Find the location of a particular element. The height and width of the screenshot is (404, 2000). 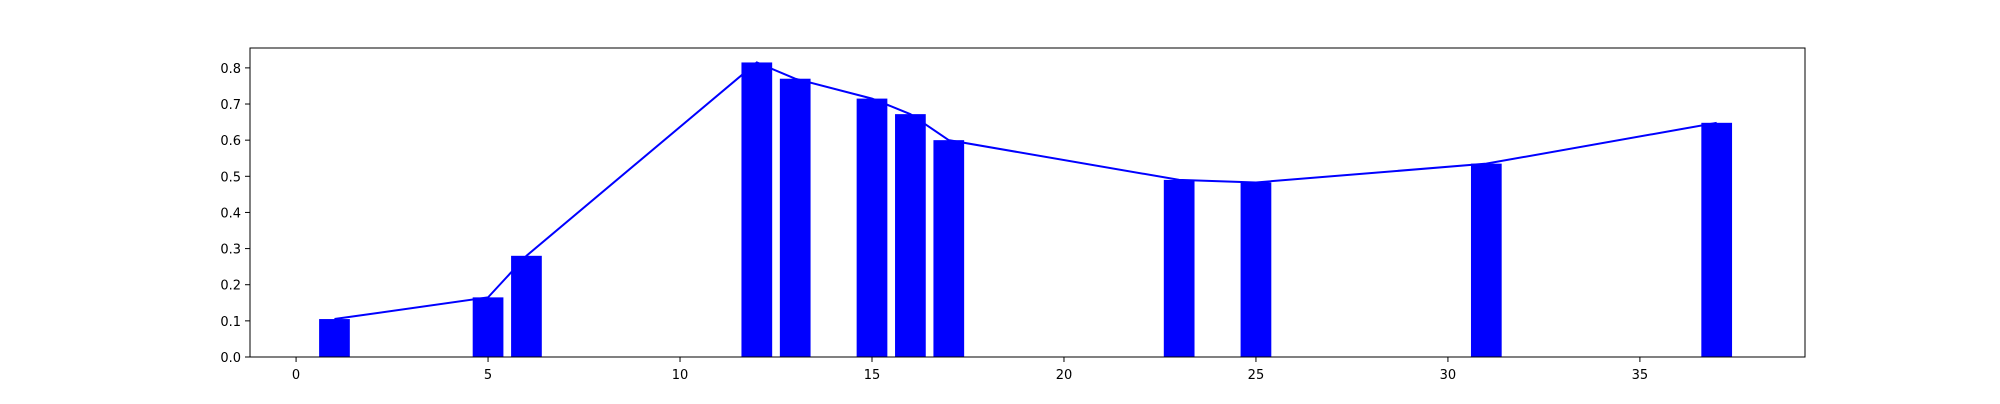

x-tick-label-6: 30 is located at coordinates (1448, 375).